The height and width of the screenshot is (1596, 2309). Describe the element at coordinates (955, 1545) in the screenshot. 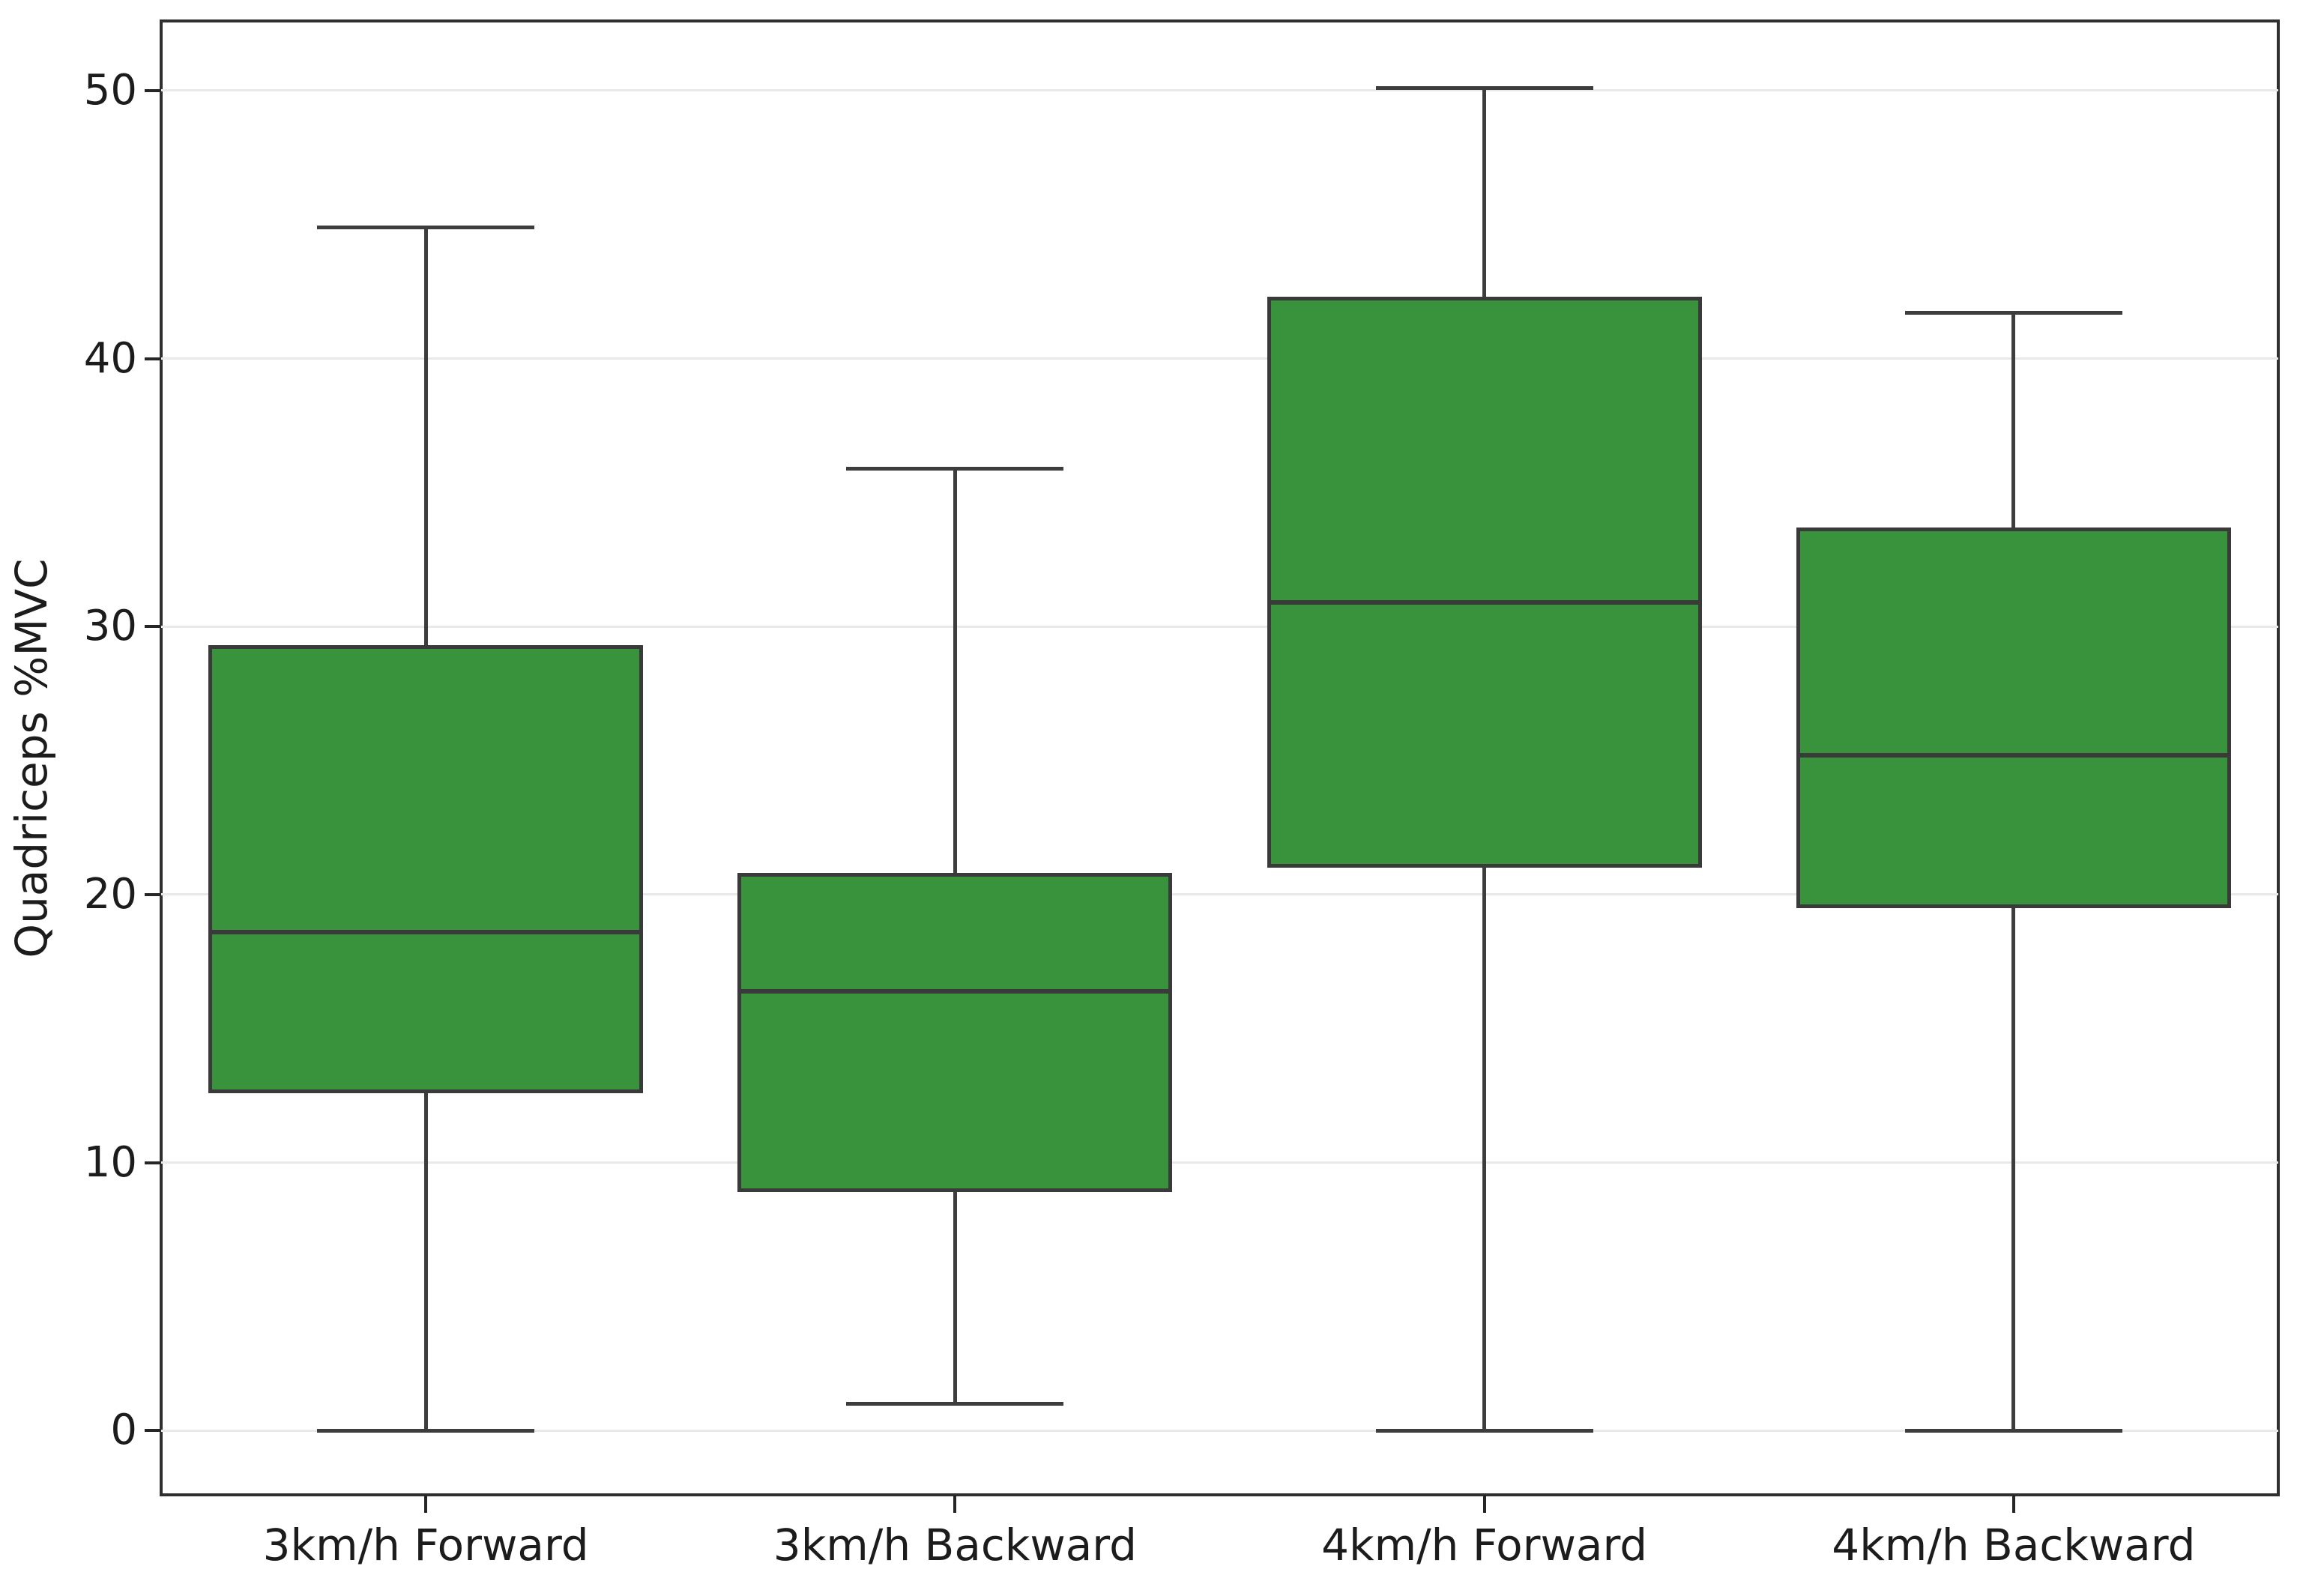

I see `x-tick-label: 3km/h Backward` at that location.